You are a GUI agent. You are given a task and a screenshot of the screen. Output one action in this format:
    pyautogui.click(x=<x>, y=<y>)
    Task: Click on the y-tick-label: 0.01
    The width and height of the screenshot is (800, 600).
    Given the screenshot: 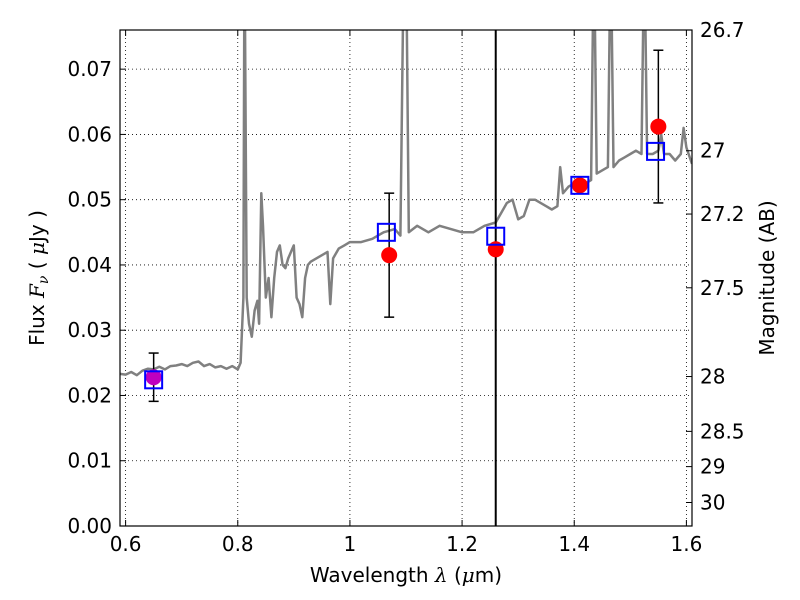 What is the action you would take?
    pyautogui.click(x=89, y=461)
    